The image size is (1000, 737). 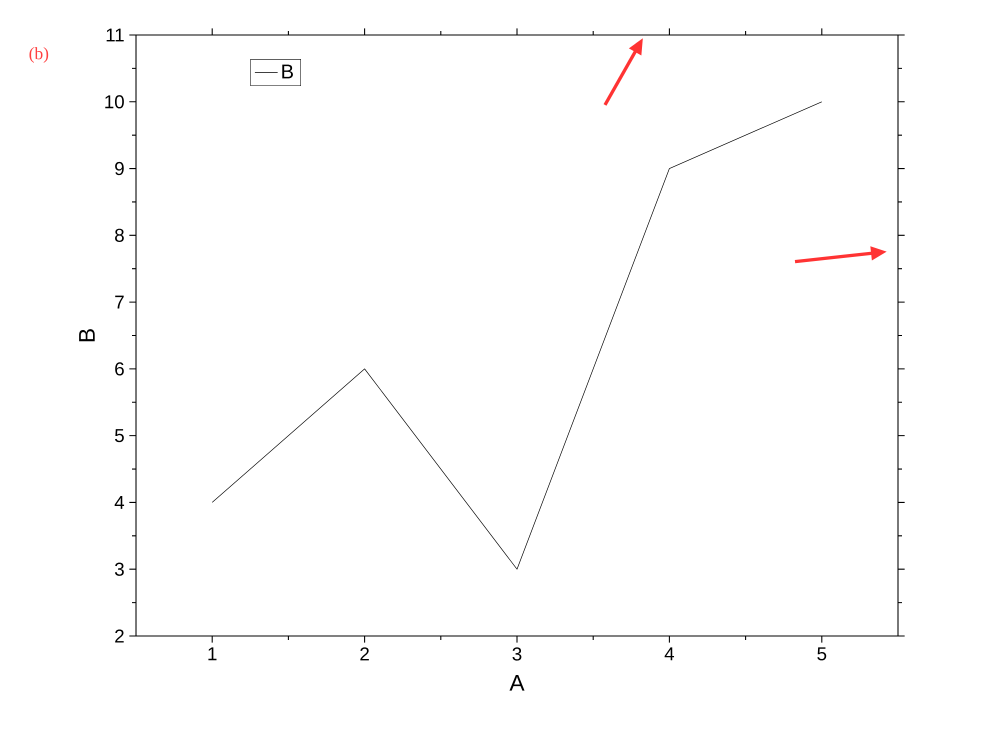 I want to click on y-tick-label: 3, so click(x=119, y=569).